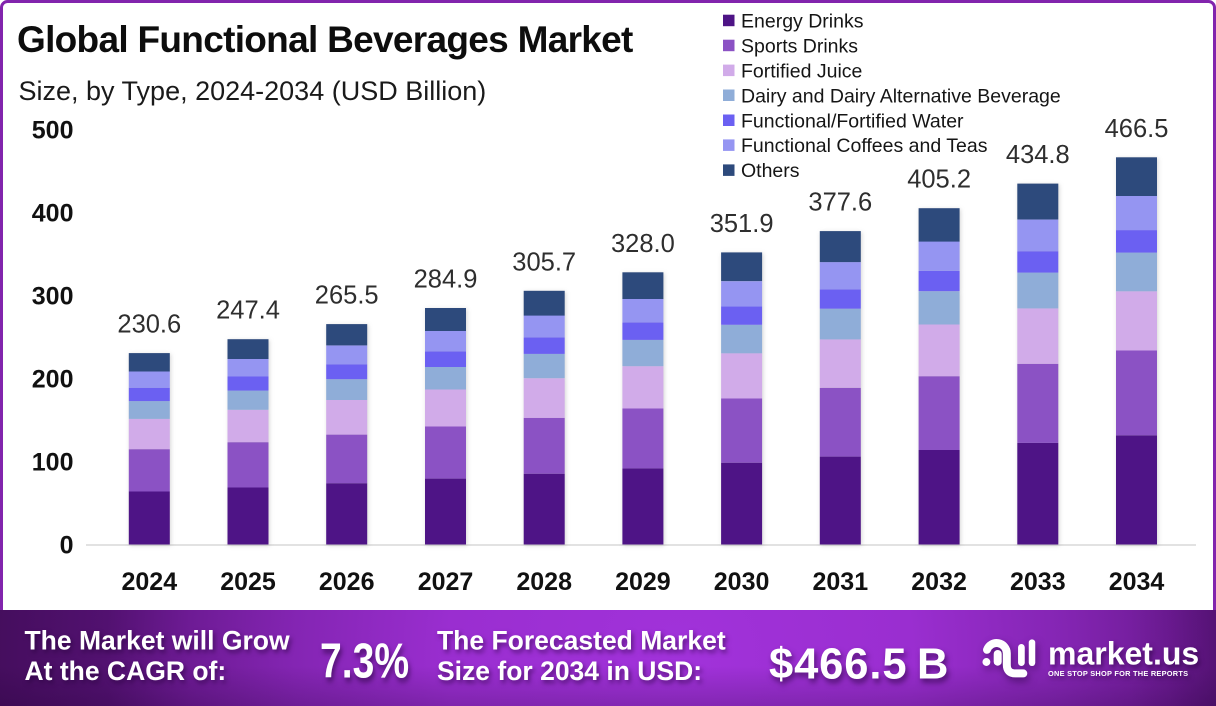  I want to click on svg-text: 265.5, so click(347, 296).